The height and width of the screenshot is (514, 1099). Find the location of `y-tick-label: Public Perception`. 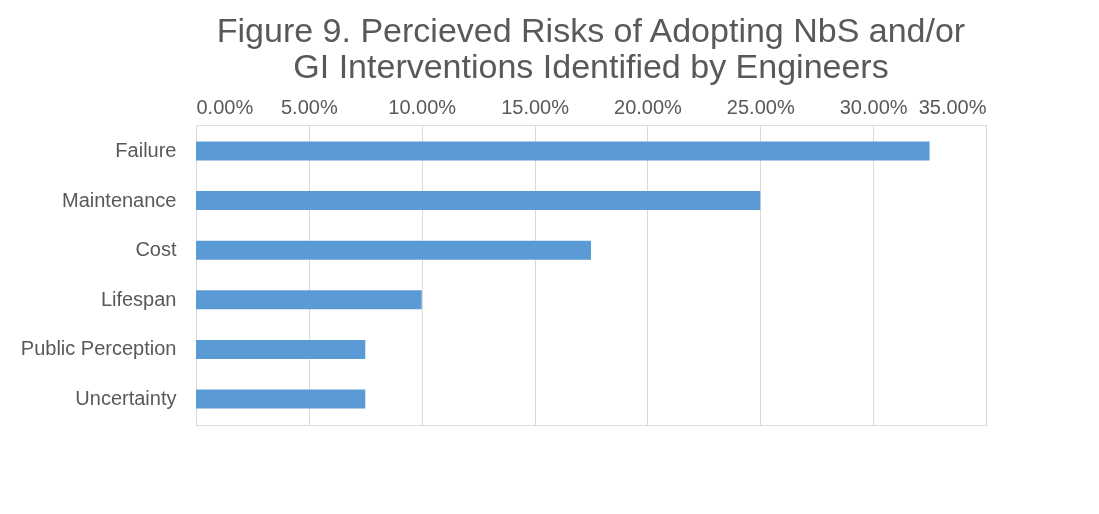

y-tick-label: Public Perception is located at coordinates (98, 348).